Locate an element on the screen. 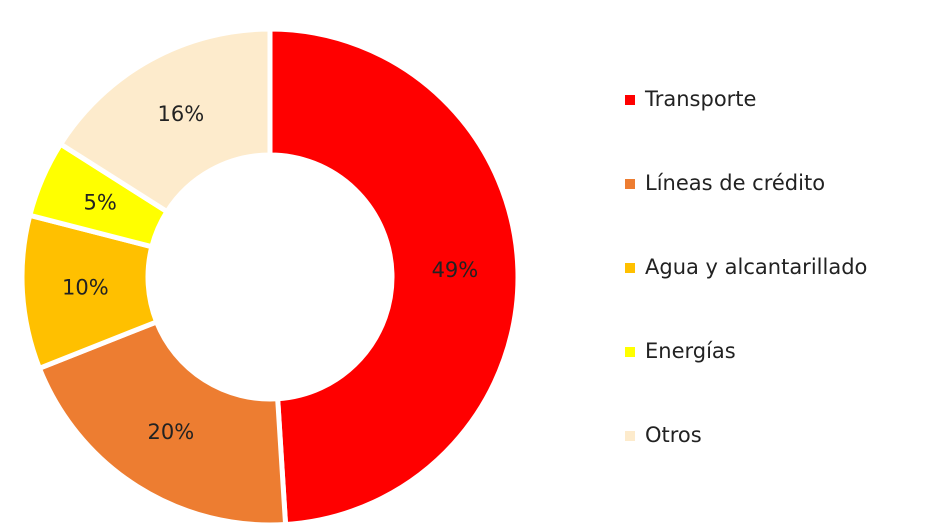  legend-label: Energías is located at coordinates (690, 351).